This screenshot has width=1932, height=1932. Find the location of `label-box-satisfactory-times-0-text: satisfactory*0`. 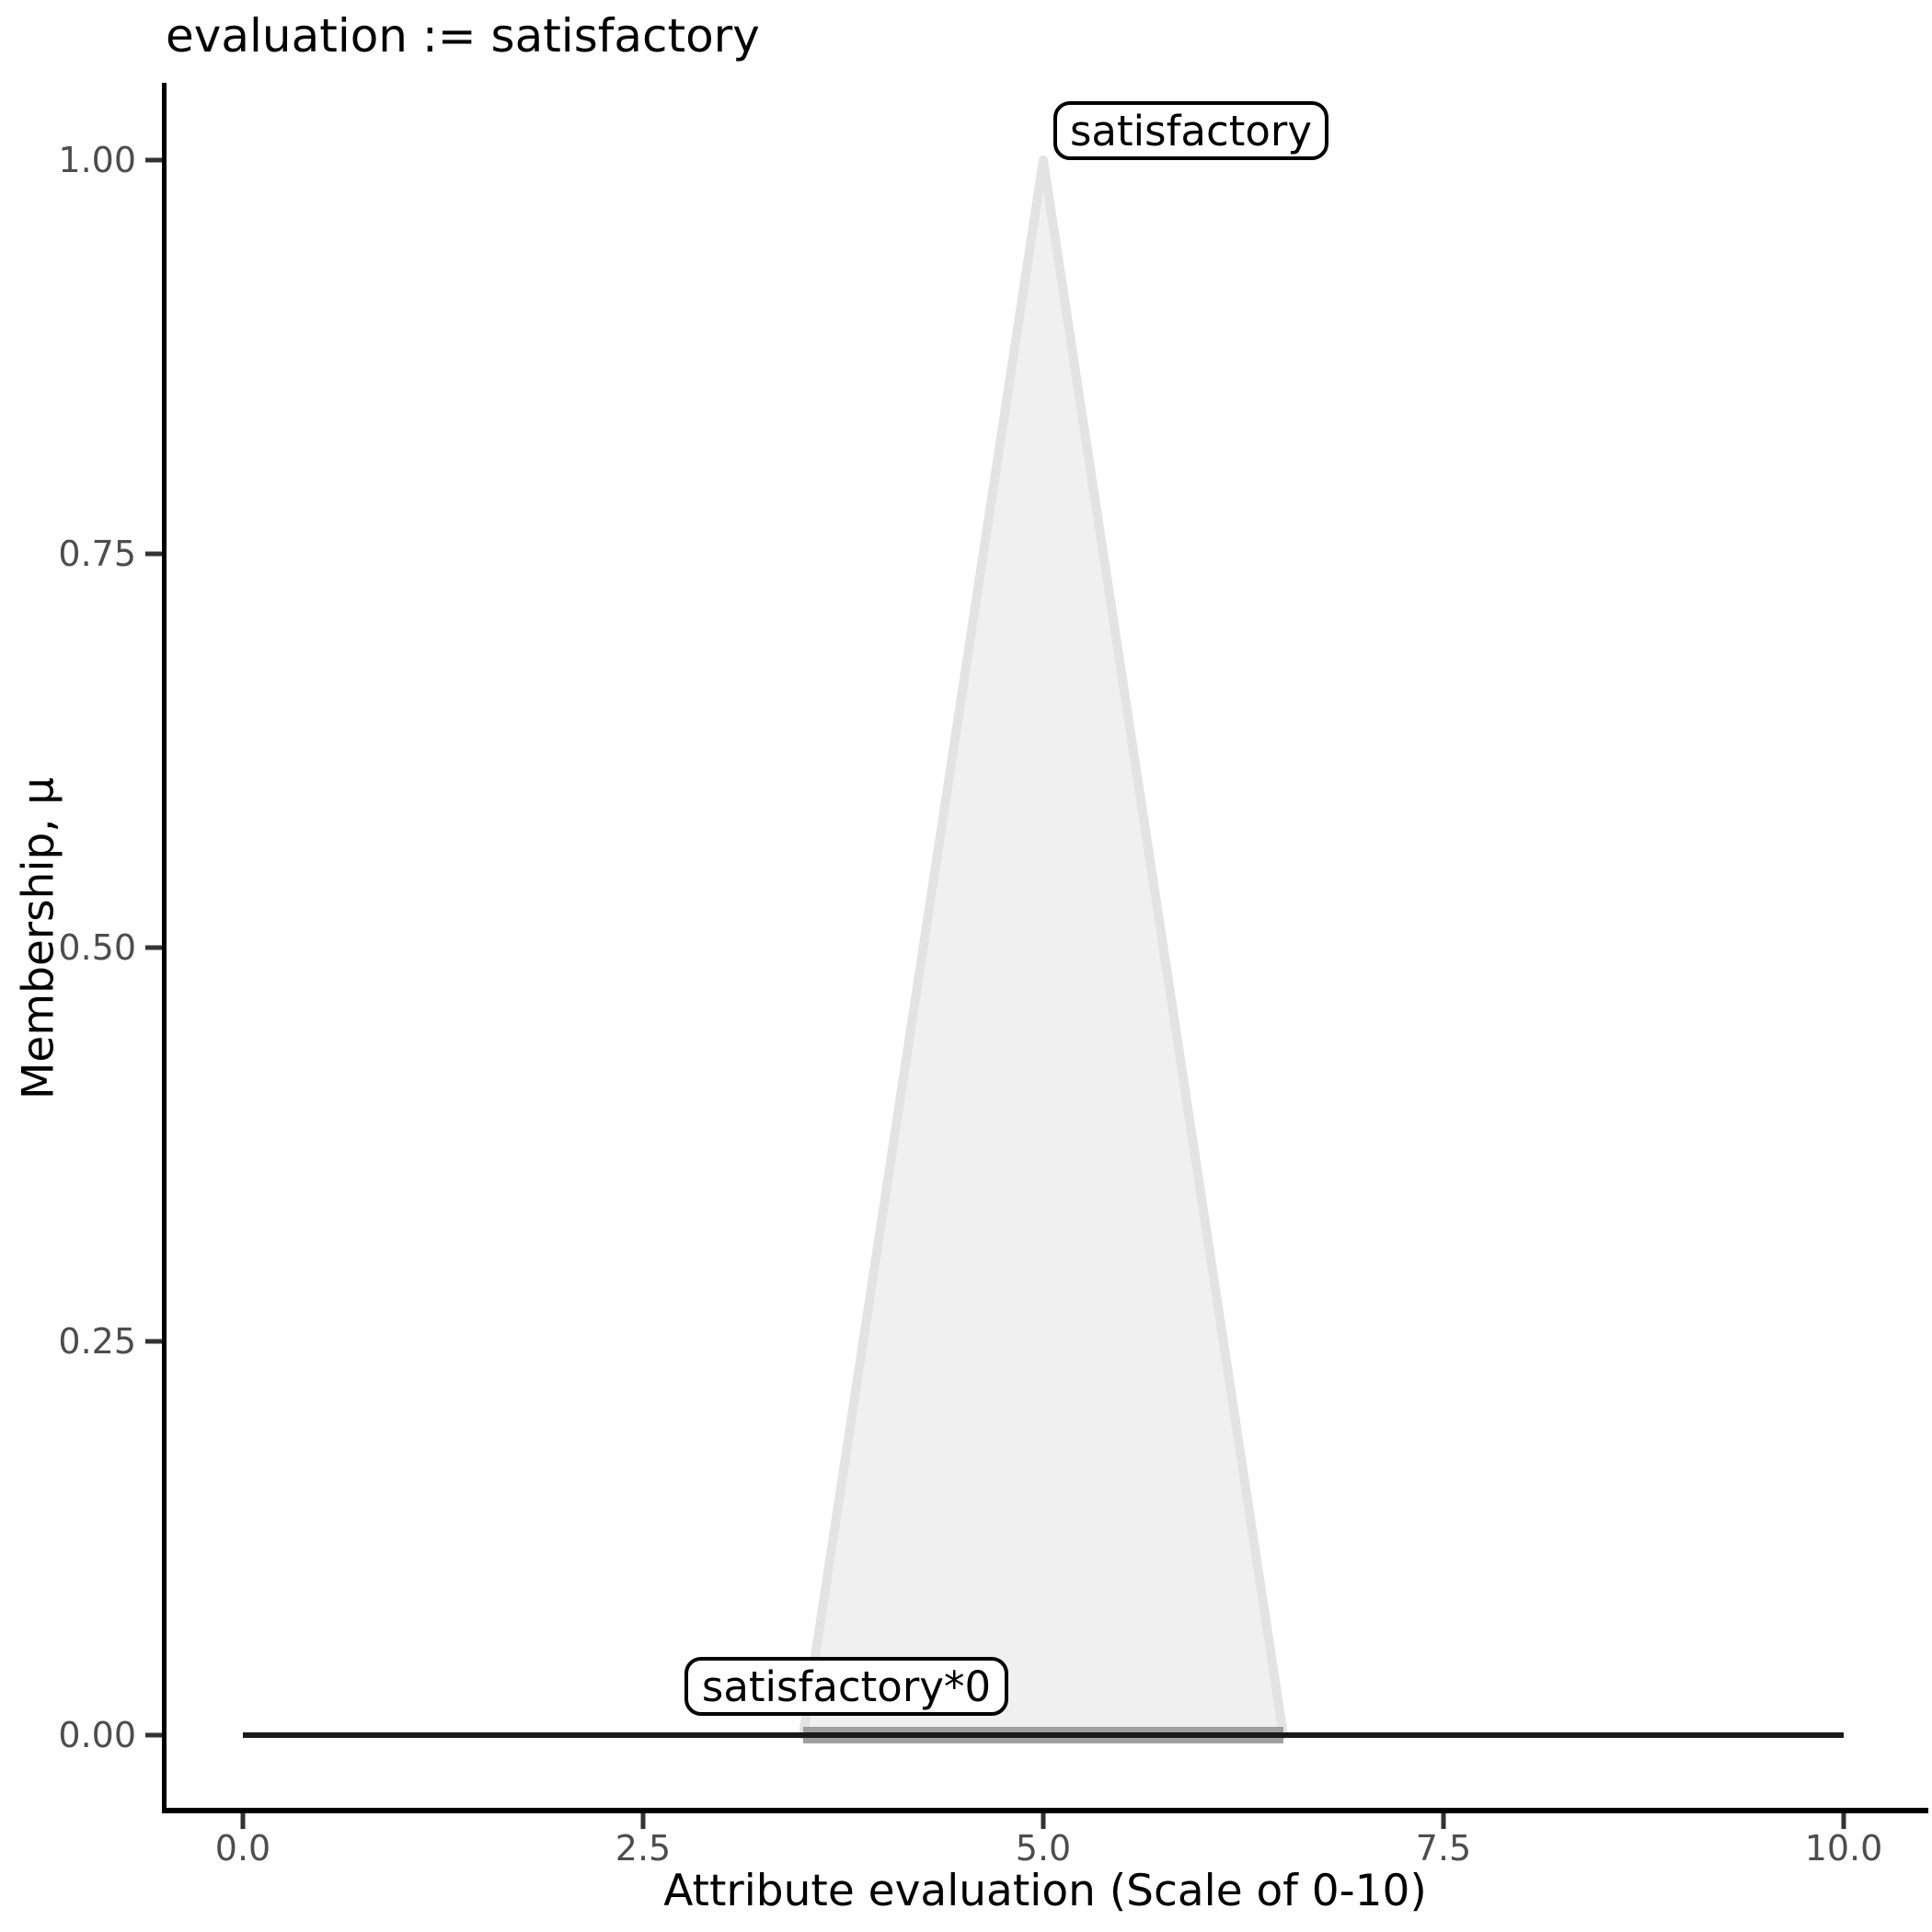

label-box-satisfactory-times-0-text: satisfactory*0 is located at coordinates (846, 1686).